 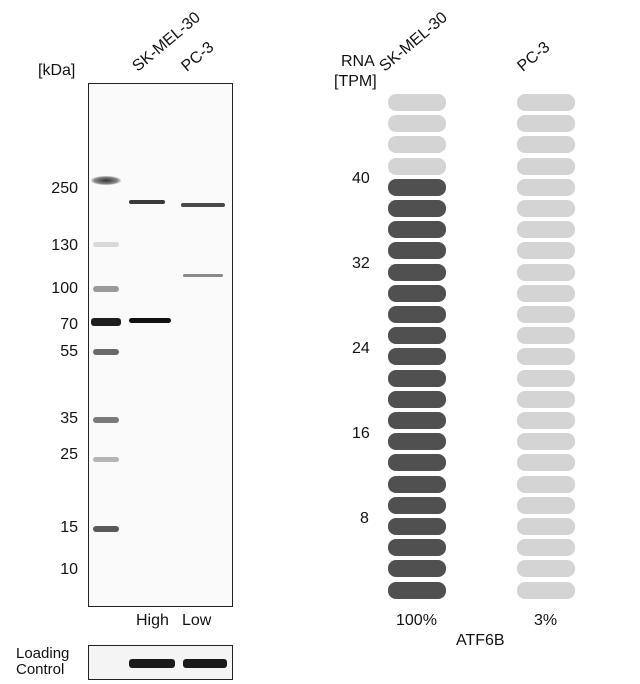 I want to click on rna-header-line-2: [TPM], so click(x=355, y=81).